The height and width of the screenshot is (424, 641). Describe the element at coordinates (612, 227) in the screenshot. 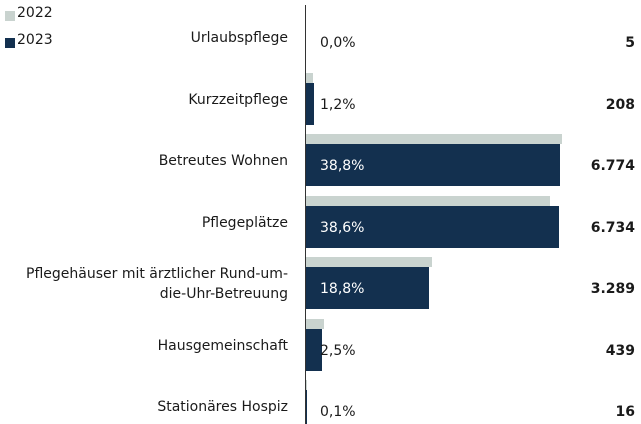

I see `count-label: 6.734` at that location.